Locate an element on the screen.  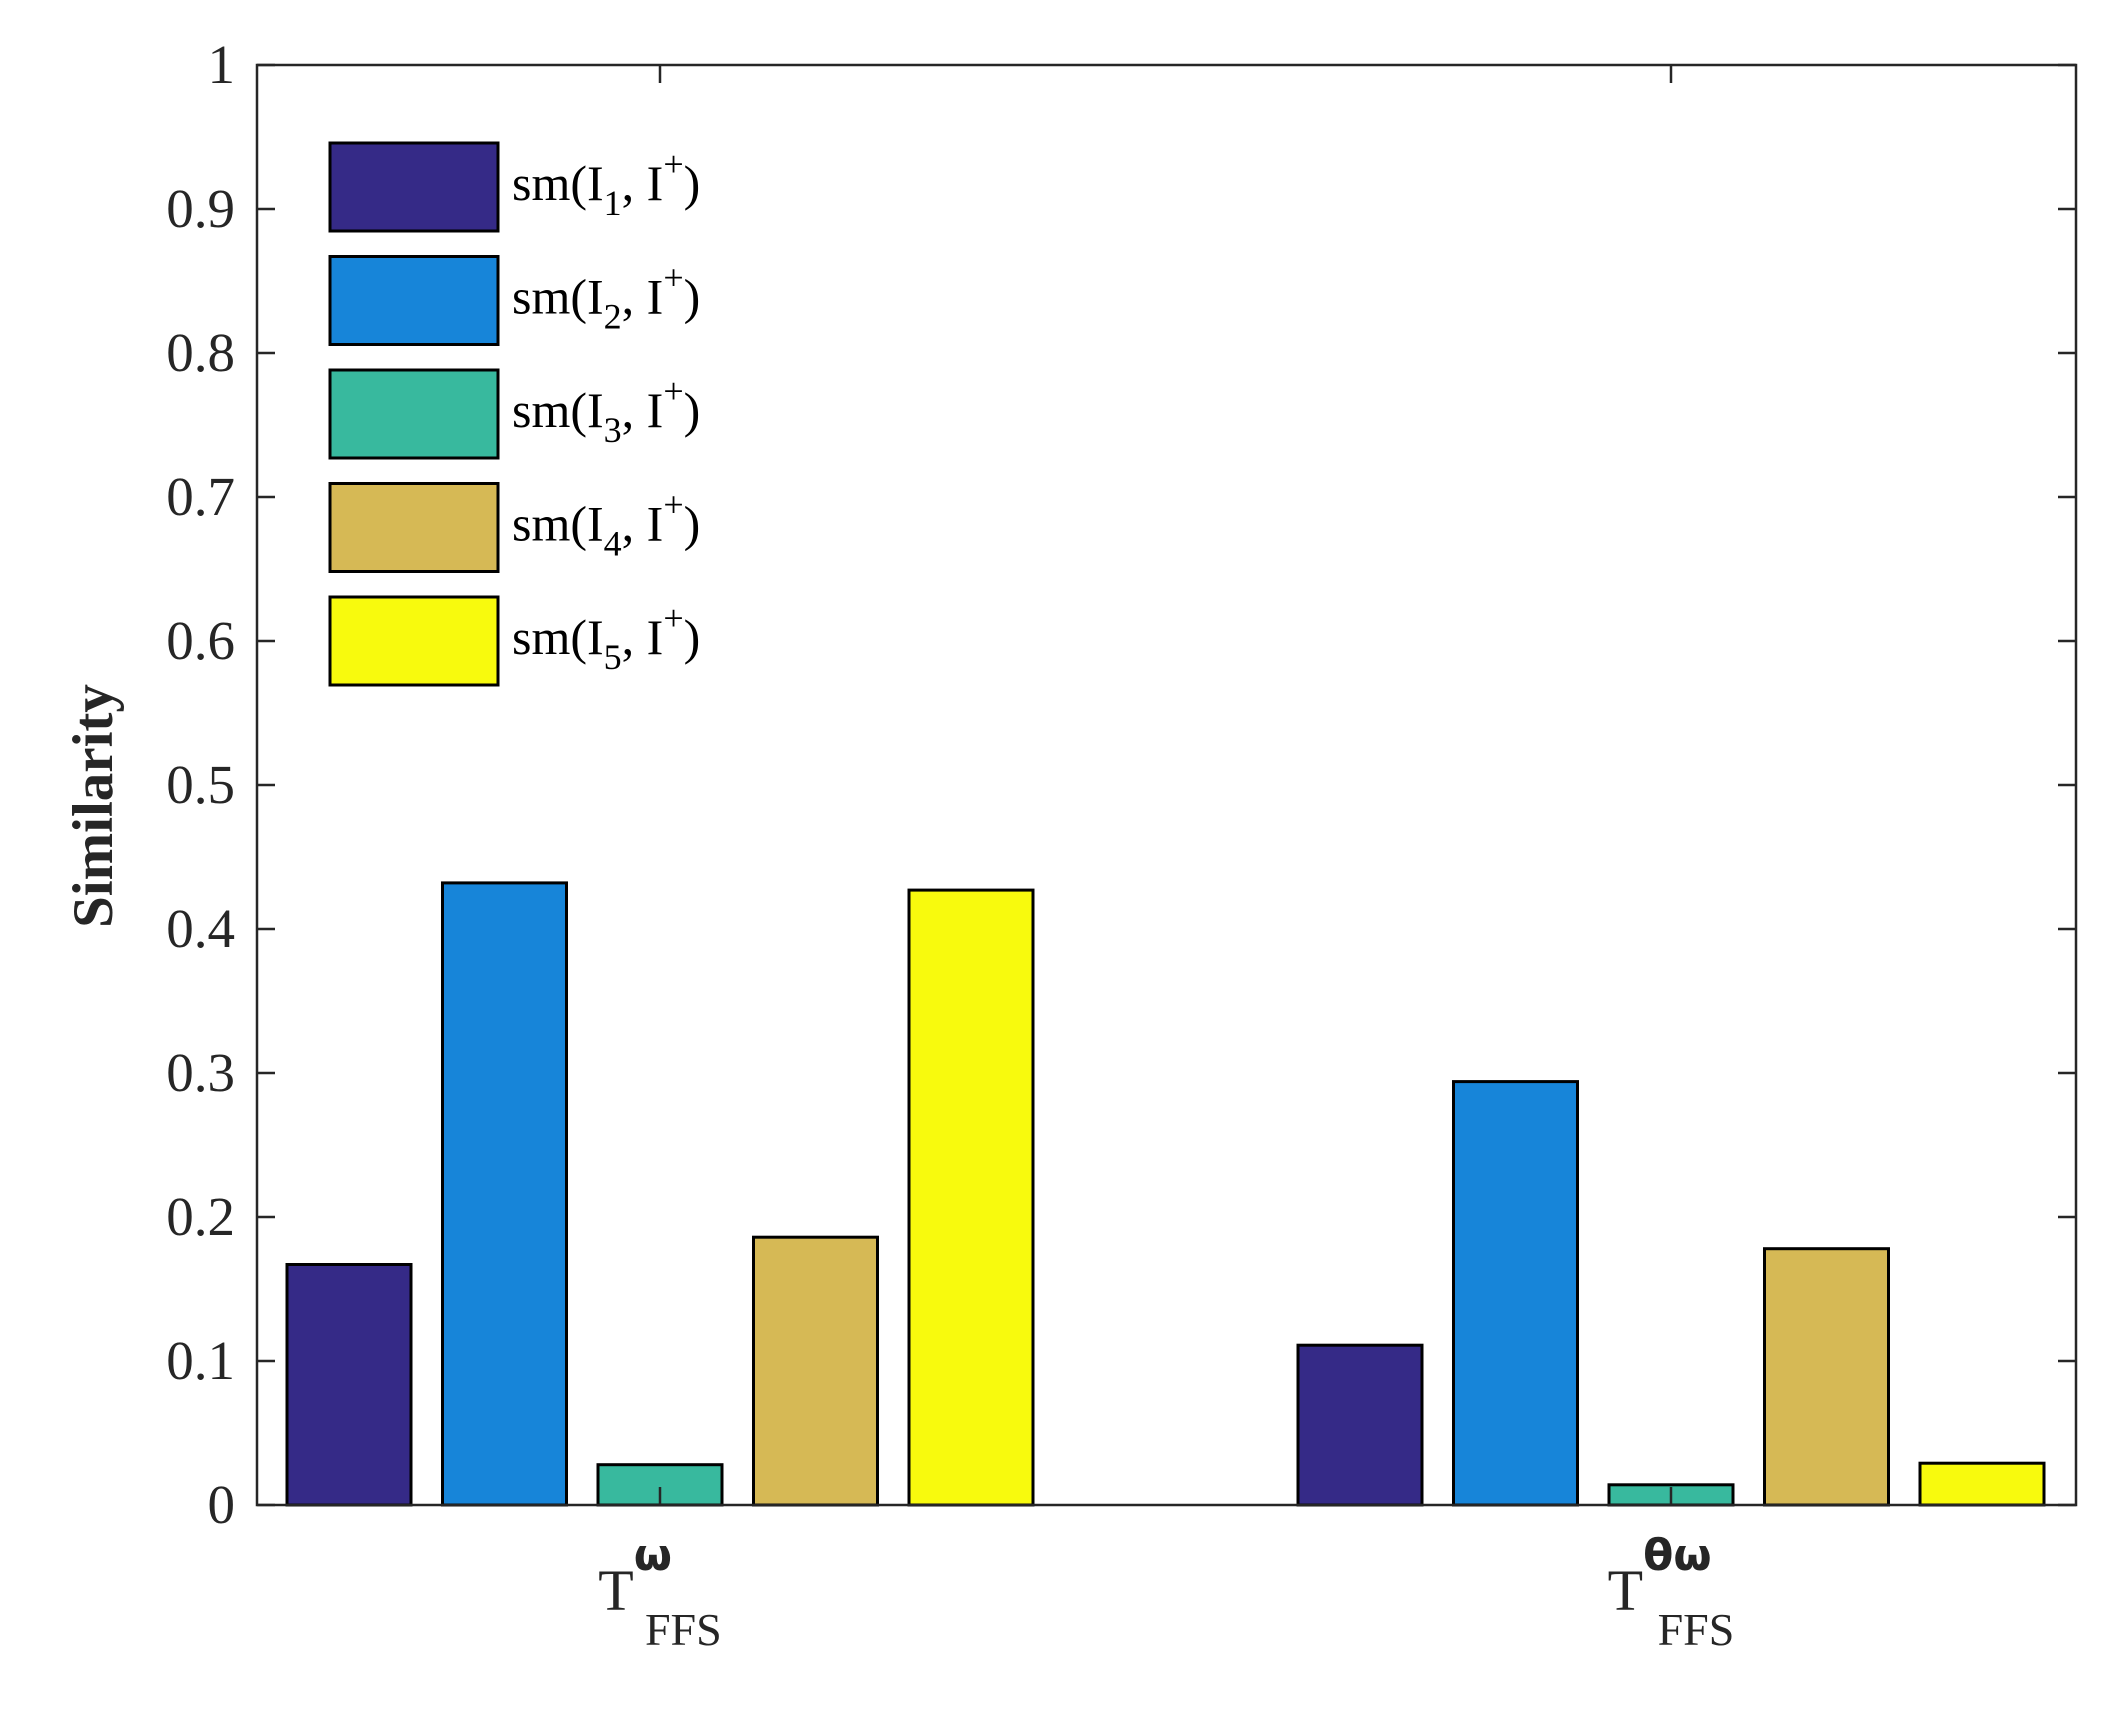
x-category-label: Tθω FFS is located at coordinates (1671, 1592).